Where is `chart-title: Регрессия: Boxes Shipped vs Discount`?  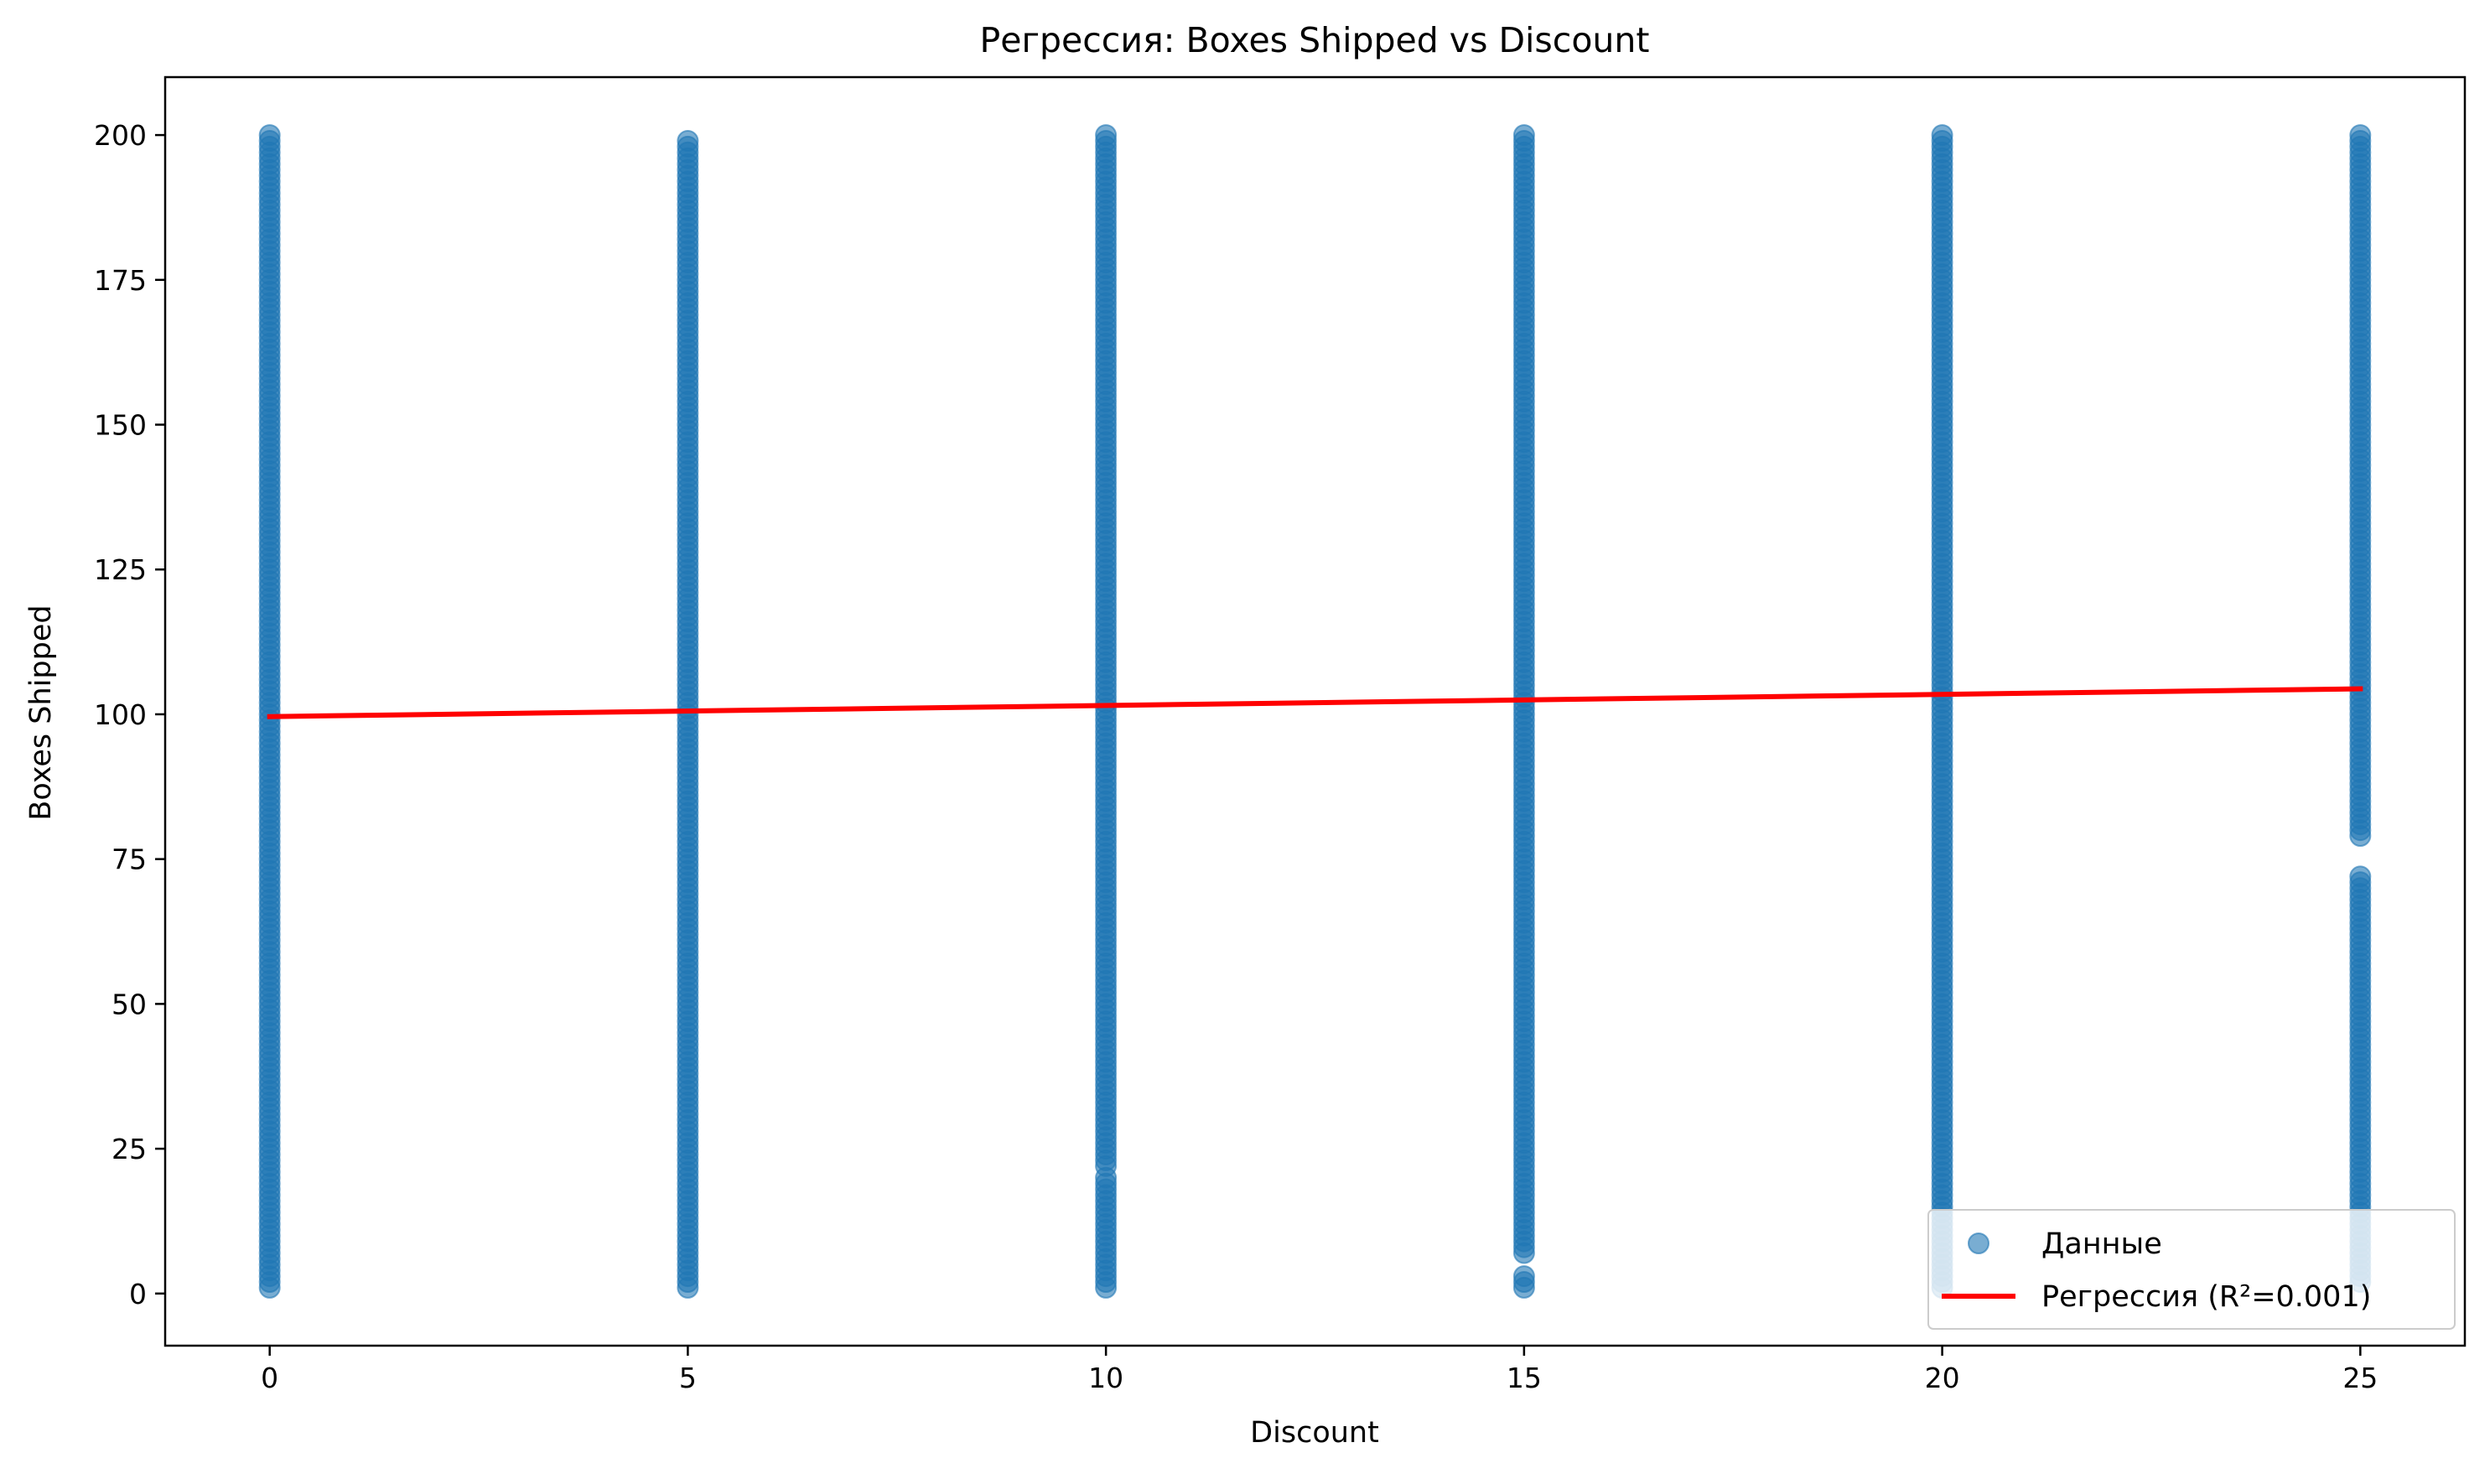
chart-title: Регрессия: Boxes Shipped vs Discount is located at coordinates (1315, 40).